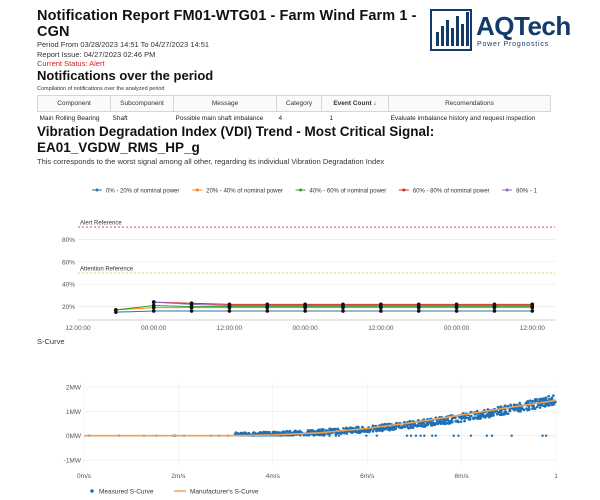 The height and width of the screenshot is (500, 600). What do you see at coordinates (74, 387) in the screenshot?
I see `y-tick-label: 2MW` at bounding box center [74, 387].